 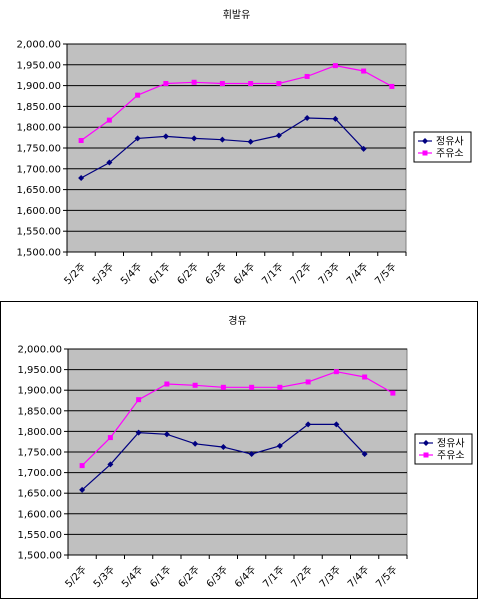 I want to click on legend-label: 주유소, so click(x=451, y=456).